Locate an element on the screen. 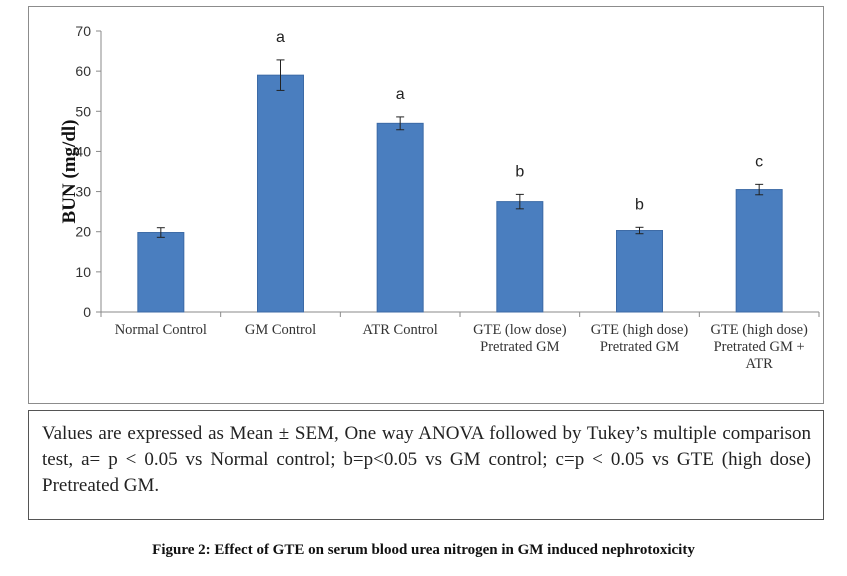  significance-letter: c is located at coordinates (759, 161).